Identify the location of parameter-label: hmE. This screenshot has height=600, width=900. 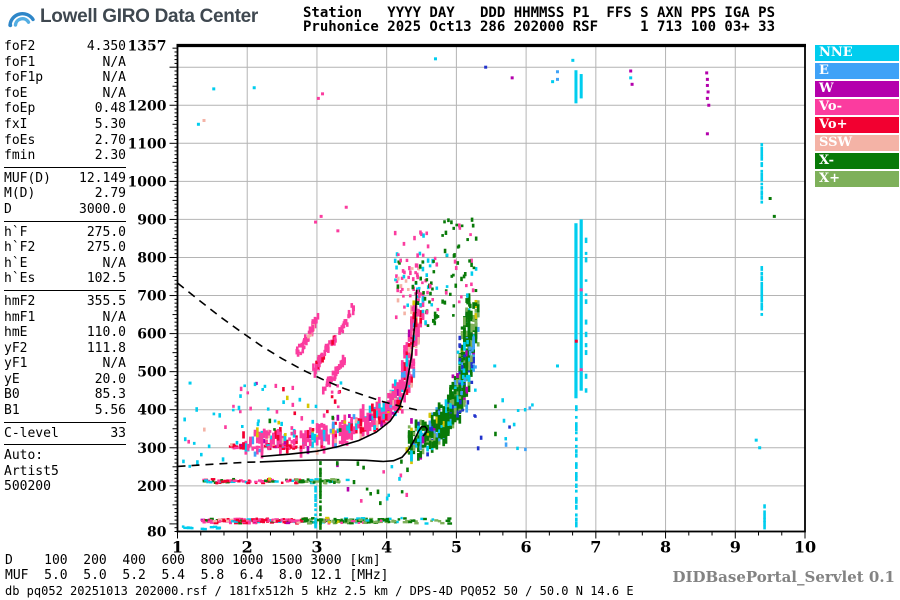
(16, 333).